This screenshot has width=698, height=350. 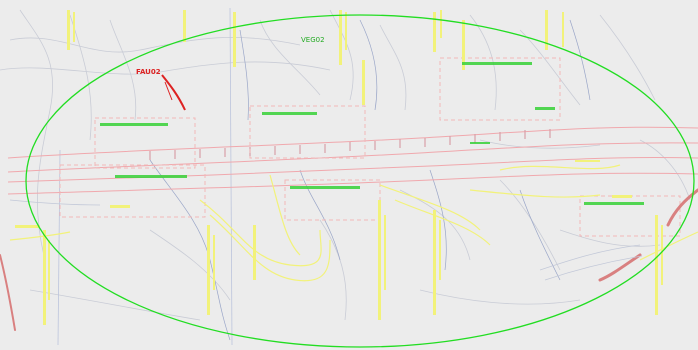 What do you see at coordinates (350, 144) in the screenshot?
I see `road-ticks` at bounding box center [350, 144].